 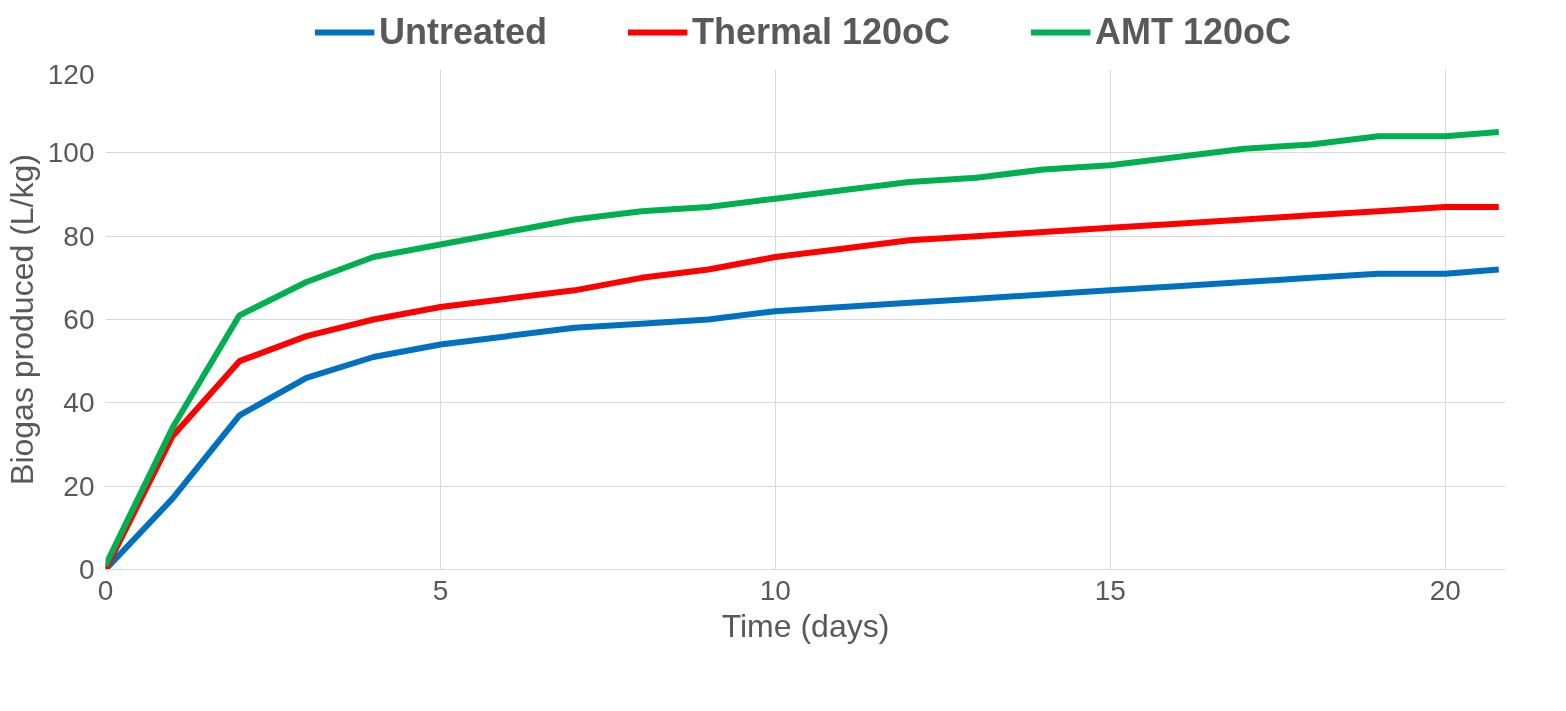 I want to click on legend-label: Thermal 120oC, so click(x=821, y=32).